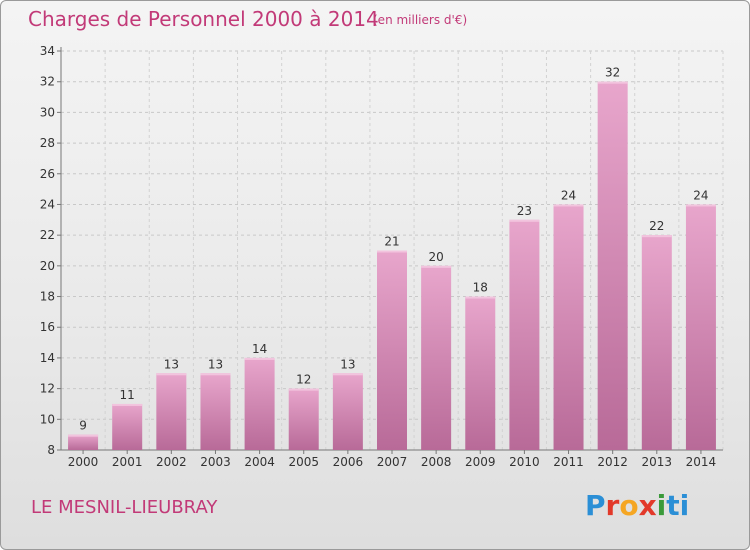 Image resolution: width=750 pixels, height=550 pixels. I want to click on value-label-2009: 18, so click(480, 288).